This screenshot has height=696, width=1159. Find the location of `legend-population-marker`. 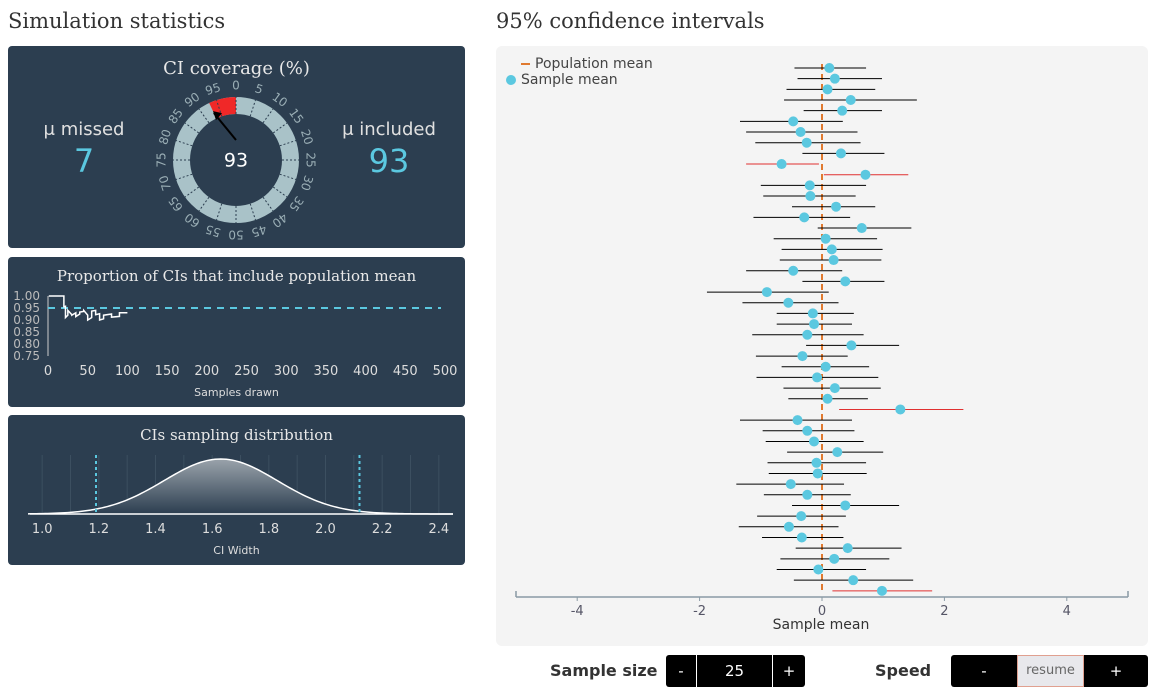

legend-population-marker is located at coordinates (525, 64).